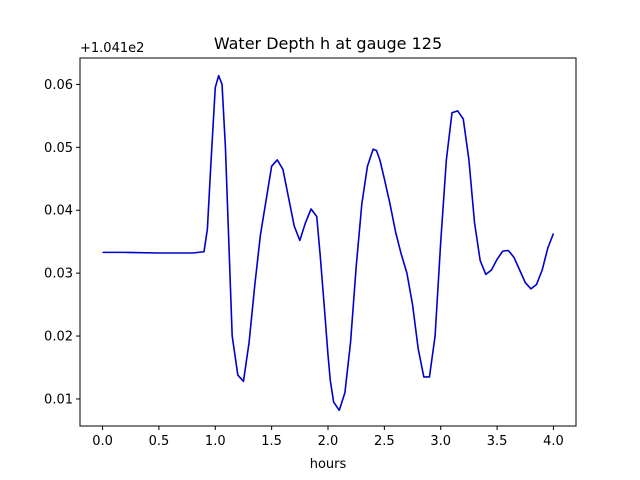 Image resolution: width=640 pixels, height=480 pixels. Describe the element at coordinates (440, 441) in the screenshot. I see `x-tick-label: 3.0` at that location.